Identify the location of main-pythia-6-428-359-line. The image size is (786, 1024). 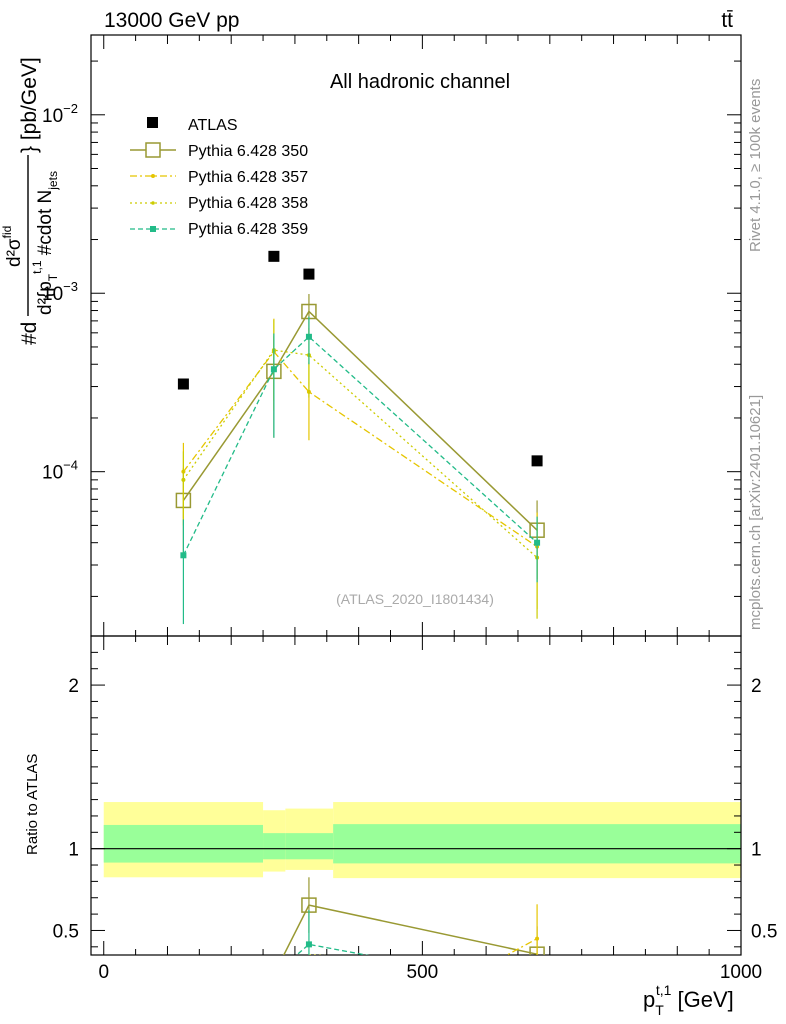
(360, 445).